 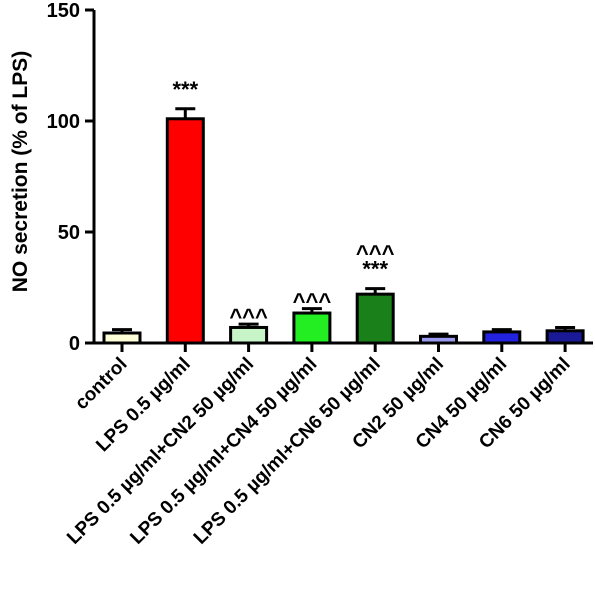 What do you see at coordinates (69, 233) in the screenshot?
I see `y-tick-label: 50` at bounding box center [69, 233].